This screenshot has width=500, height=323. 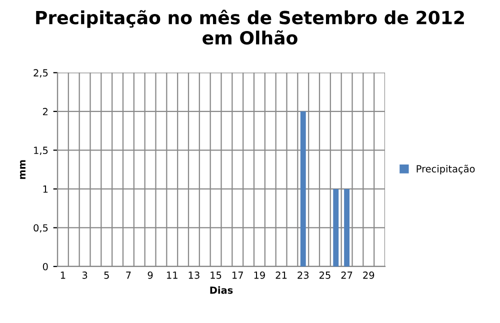 I want to click on y-tick-label: 0,5, so click(x=41, y=228).